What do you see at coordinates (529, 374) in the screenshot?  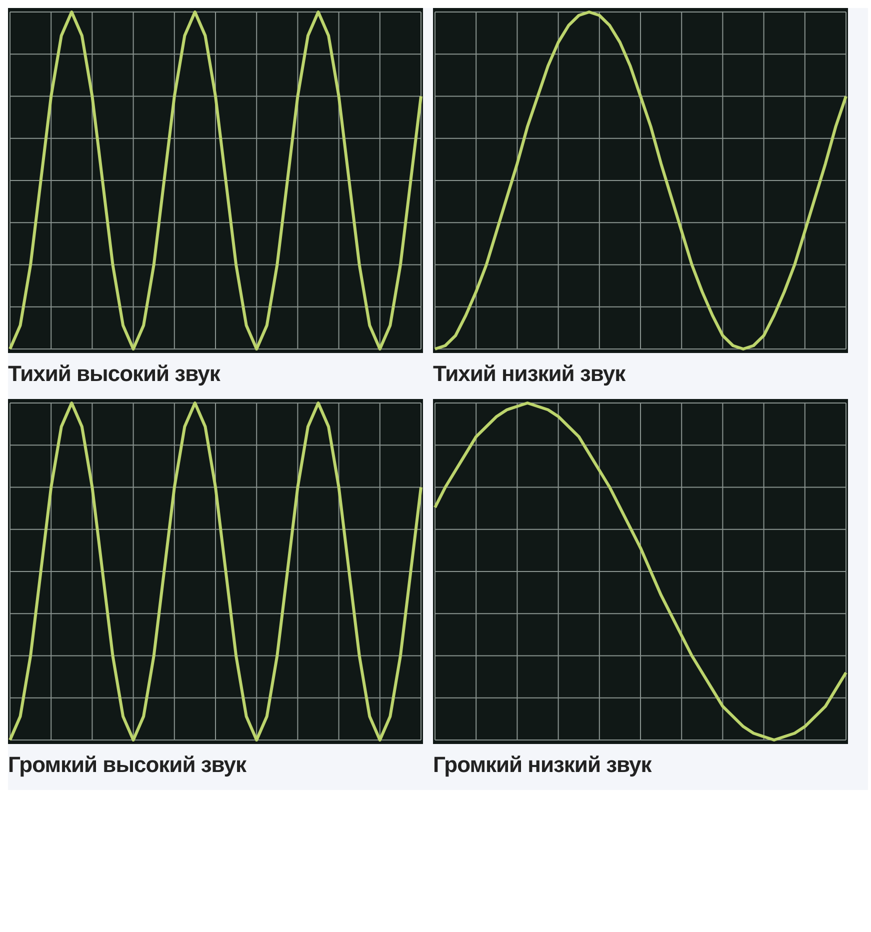 I see `text: Тихий низкий звук` at bounding box center [529, 374].